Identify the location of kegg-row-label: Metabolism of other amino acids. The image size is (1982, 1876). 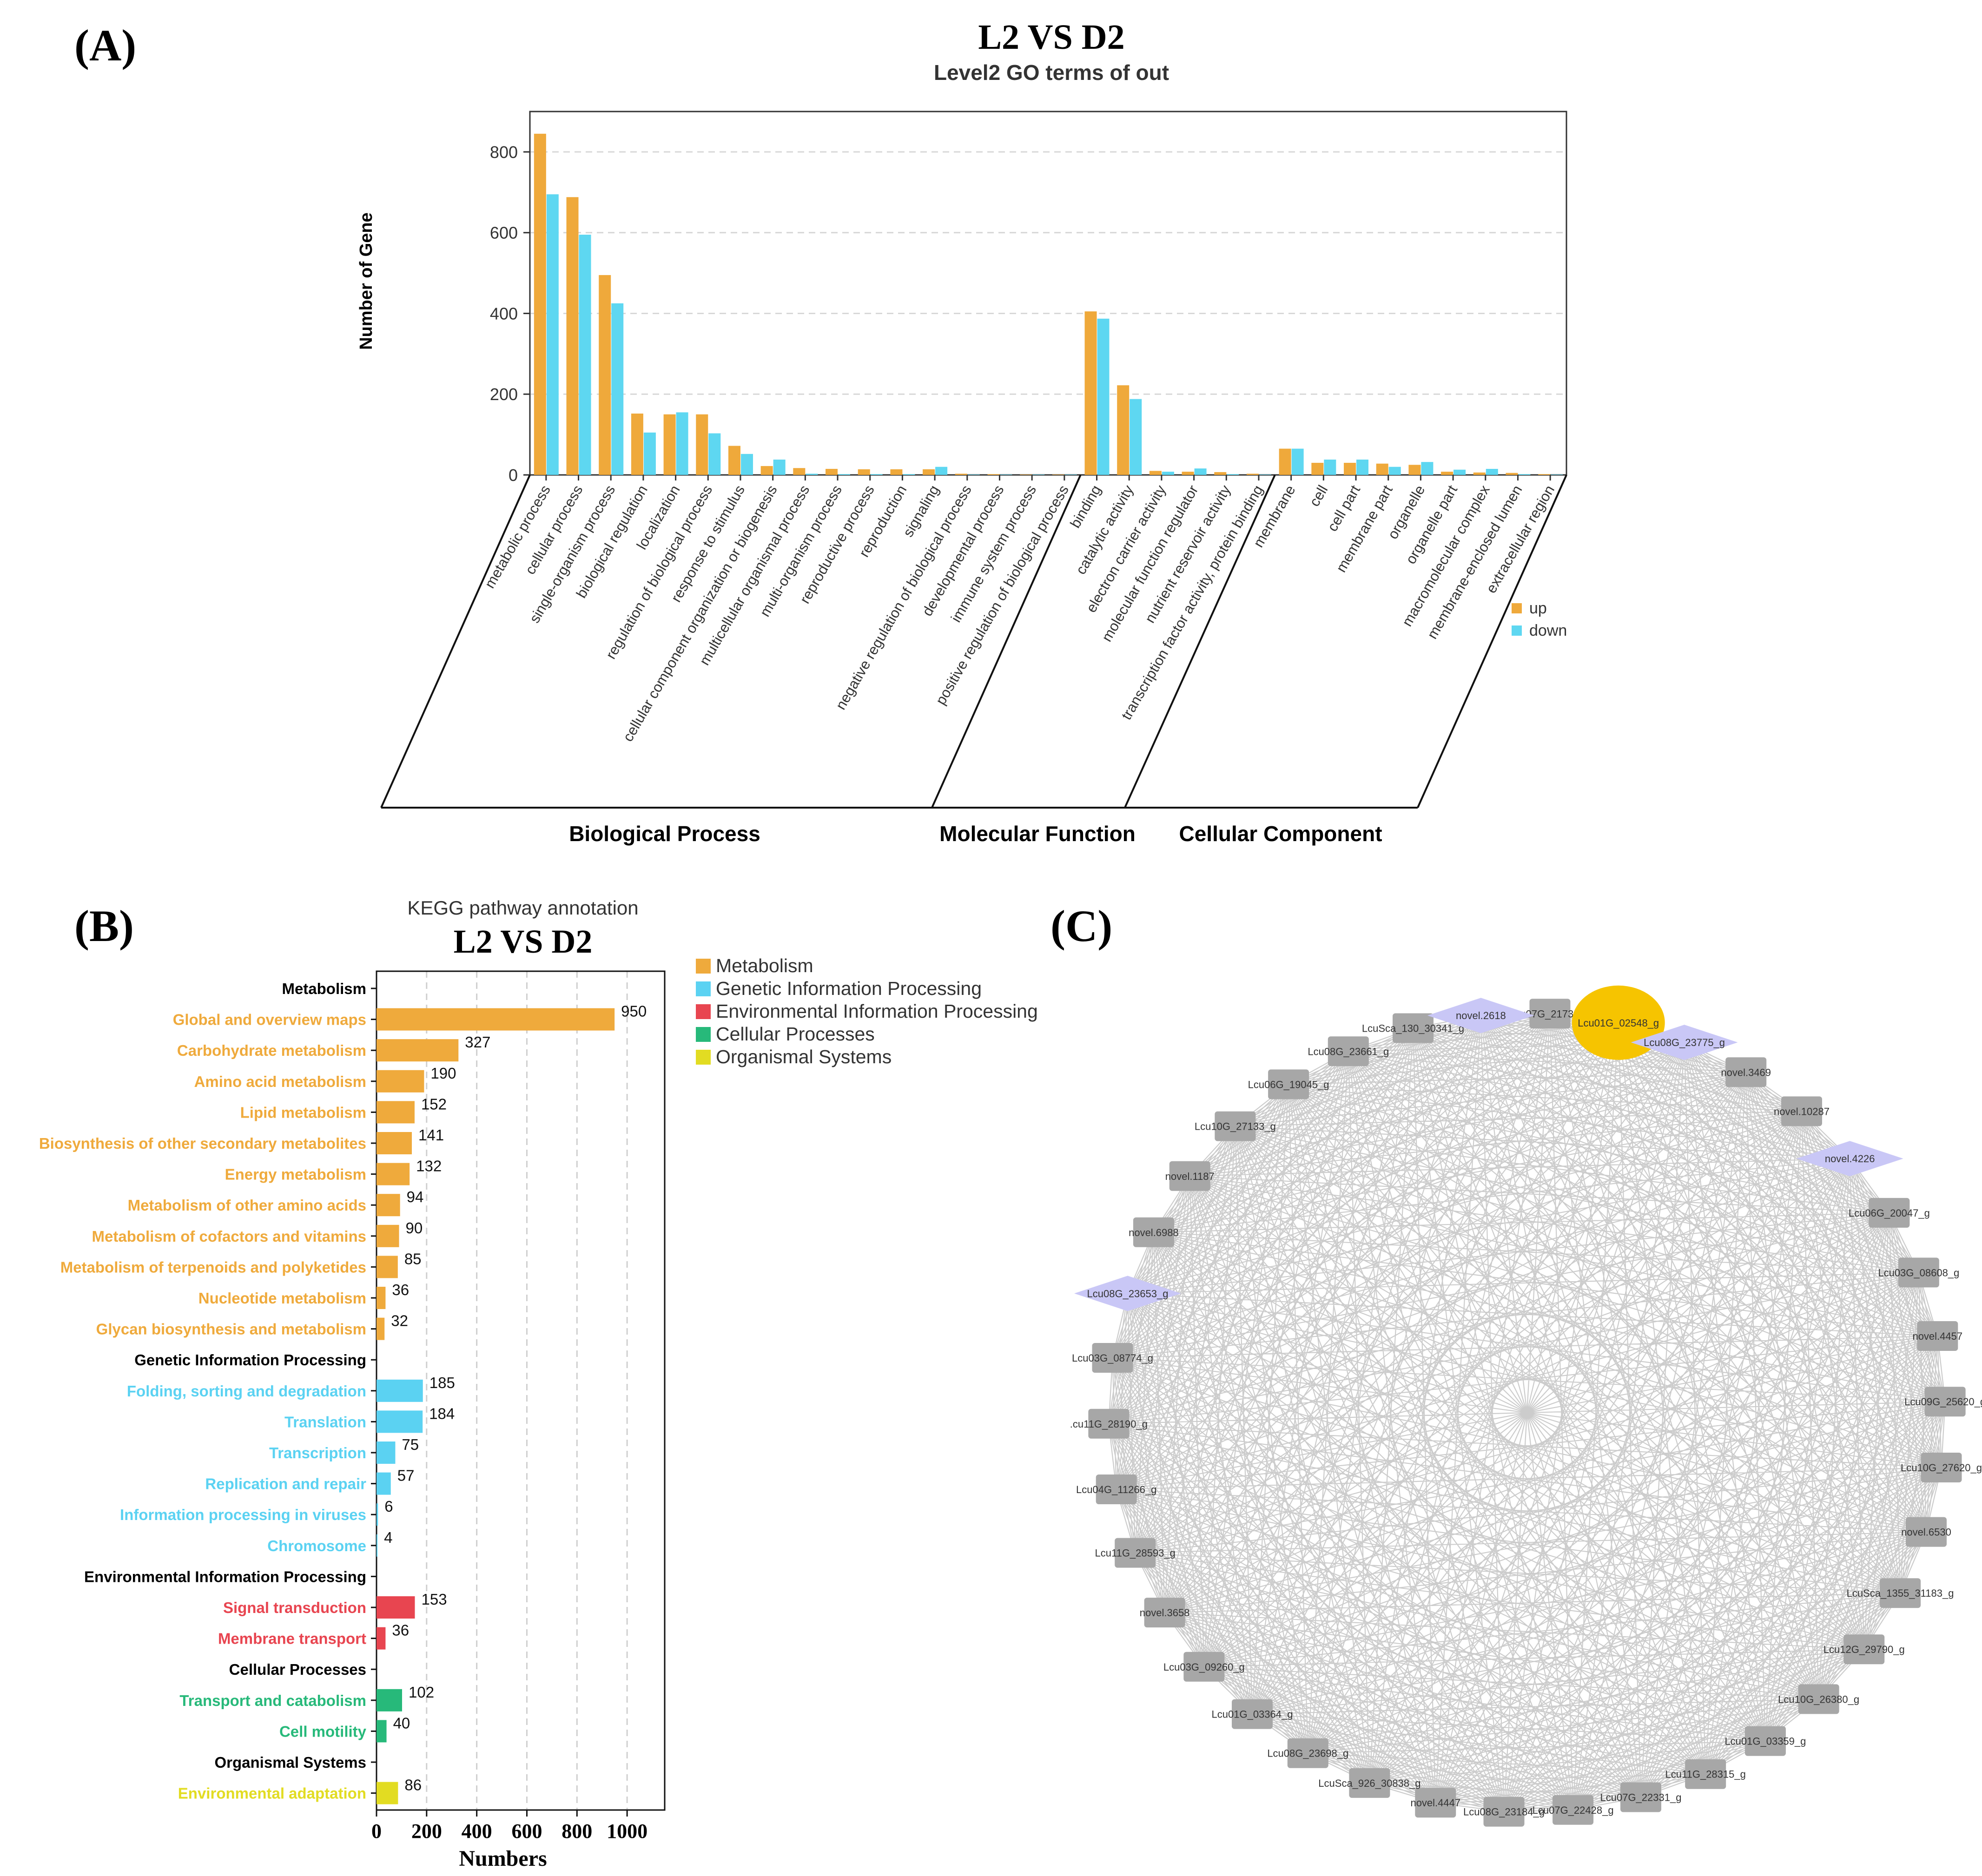
(247, 1205).